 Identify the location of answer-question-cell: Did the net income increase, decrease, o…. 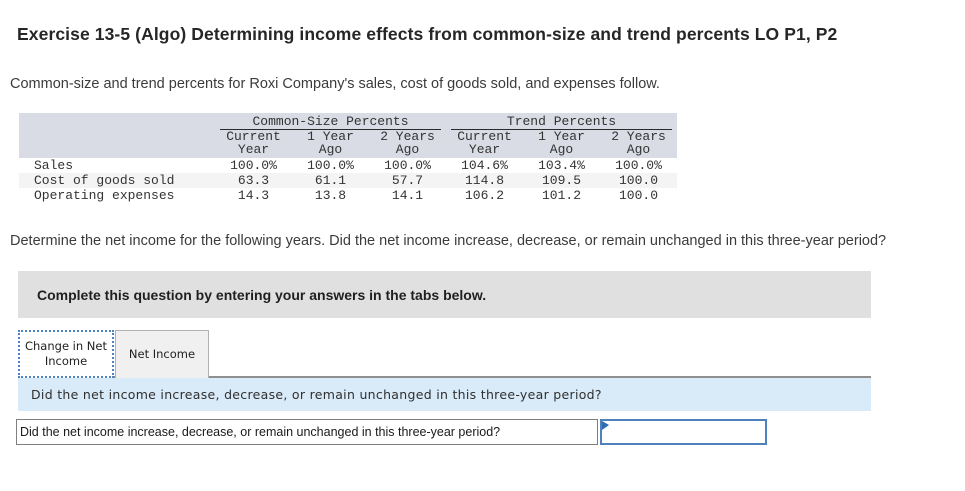
(307, 432).